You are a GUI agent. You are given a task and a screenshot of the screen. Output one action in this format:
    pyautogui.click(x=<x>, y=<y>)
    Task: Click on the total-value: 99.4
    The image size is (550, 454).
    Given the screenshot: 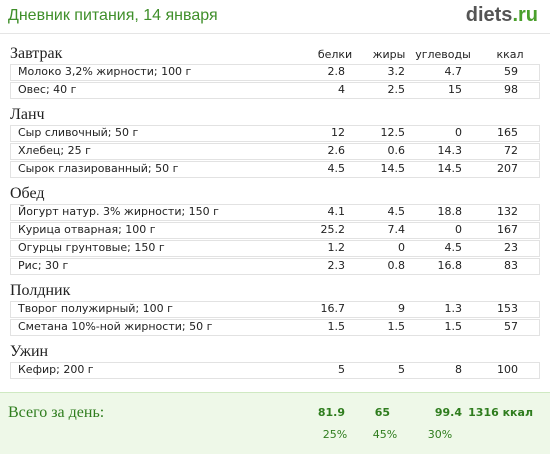 What is the action you would take?
    pyautogui.click(x=448, y=412)
    